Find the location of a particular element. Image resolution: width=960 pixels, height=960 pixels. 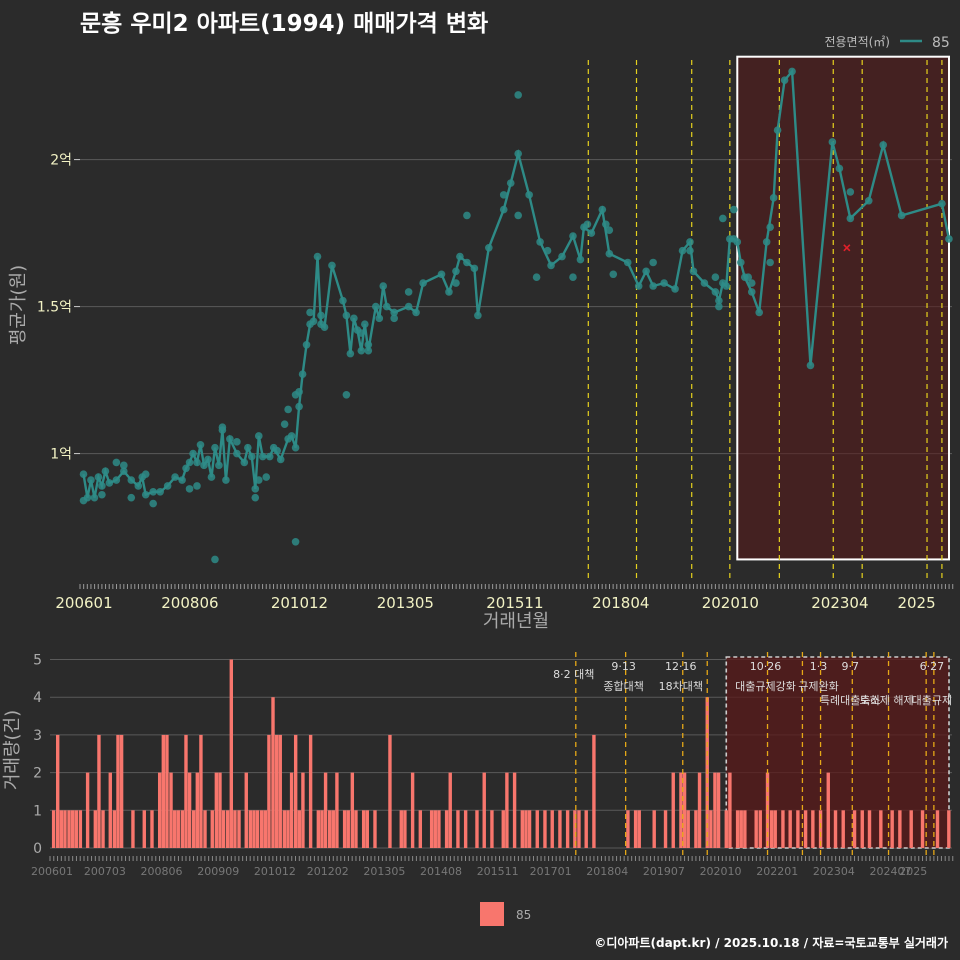

bar-x-tick-label: 201804 is located at coordinates (607, 871).